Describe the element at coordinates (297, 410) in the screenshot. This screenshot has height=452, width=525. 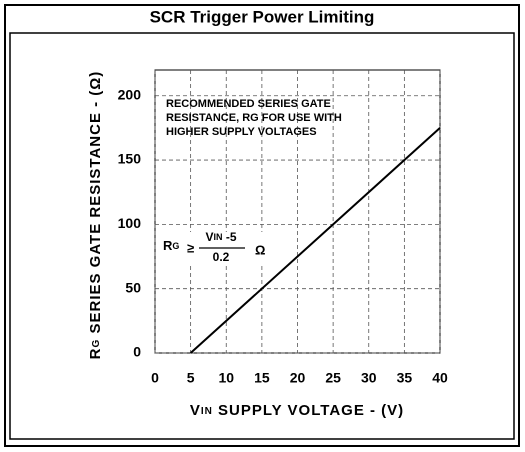
I see `x-axis-label: VIN SUPPLY VOLTAGE - (V)` at that location.